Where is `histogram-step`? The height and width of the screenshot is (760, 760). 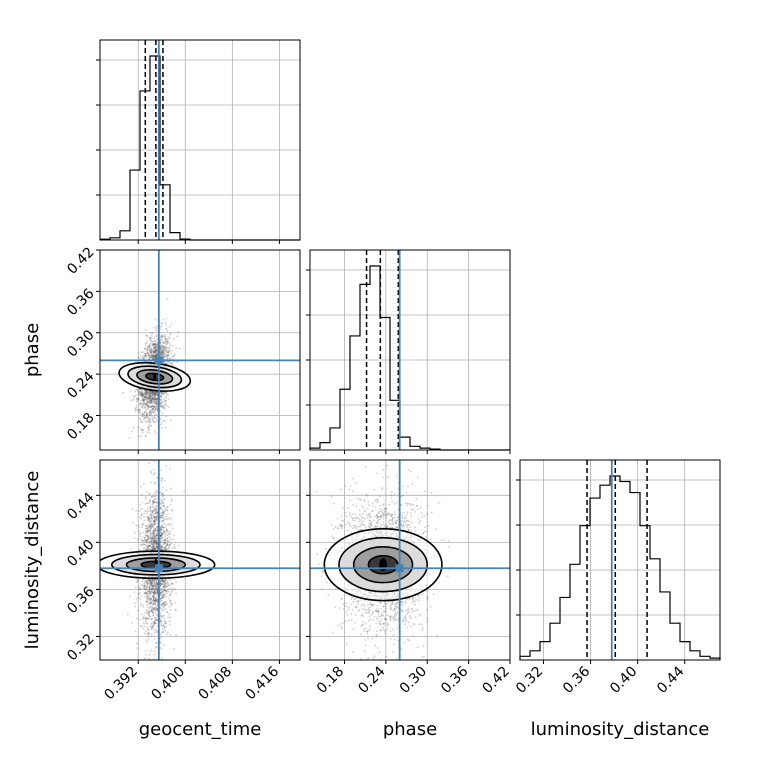 histogram-step is located at coordinates (620, 567).